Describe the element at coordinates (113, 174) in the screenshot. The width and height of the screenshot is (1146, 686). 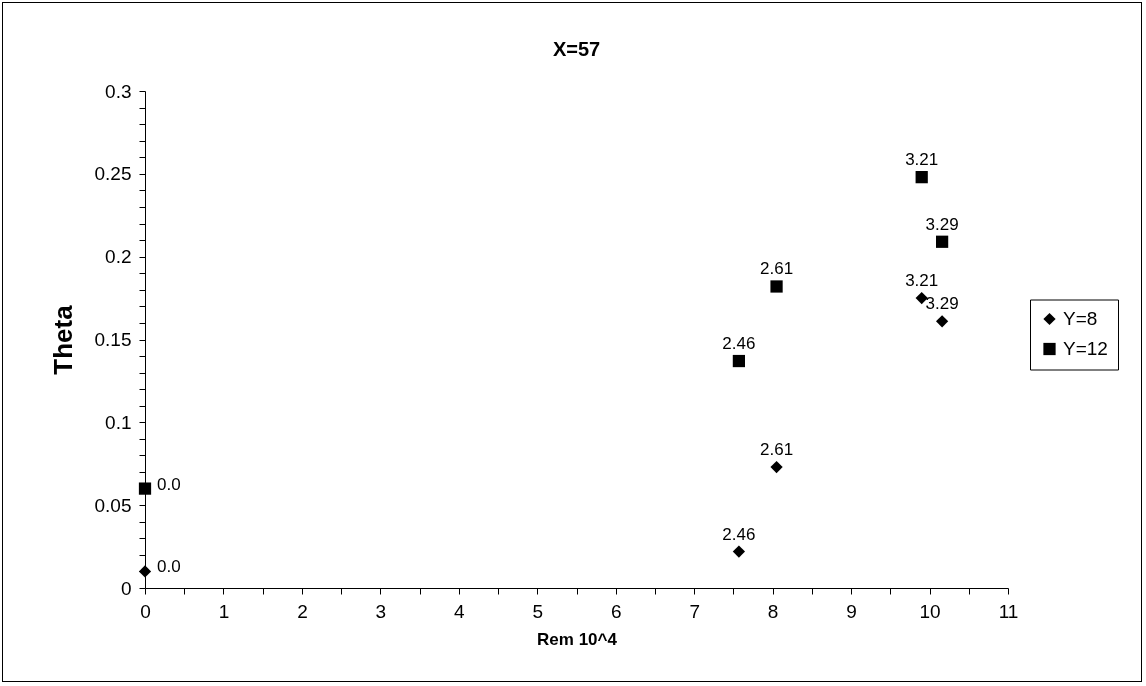
I see `y-tick-label: 0.25` at that location.